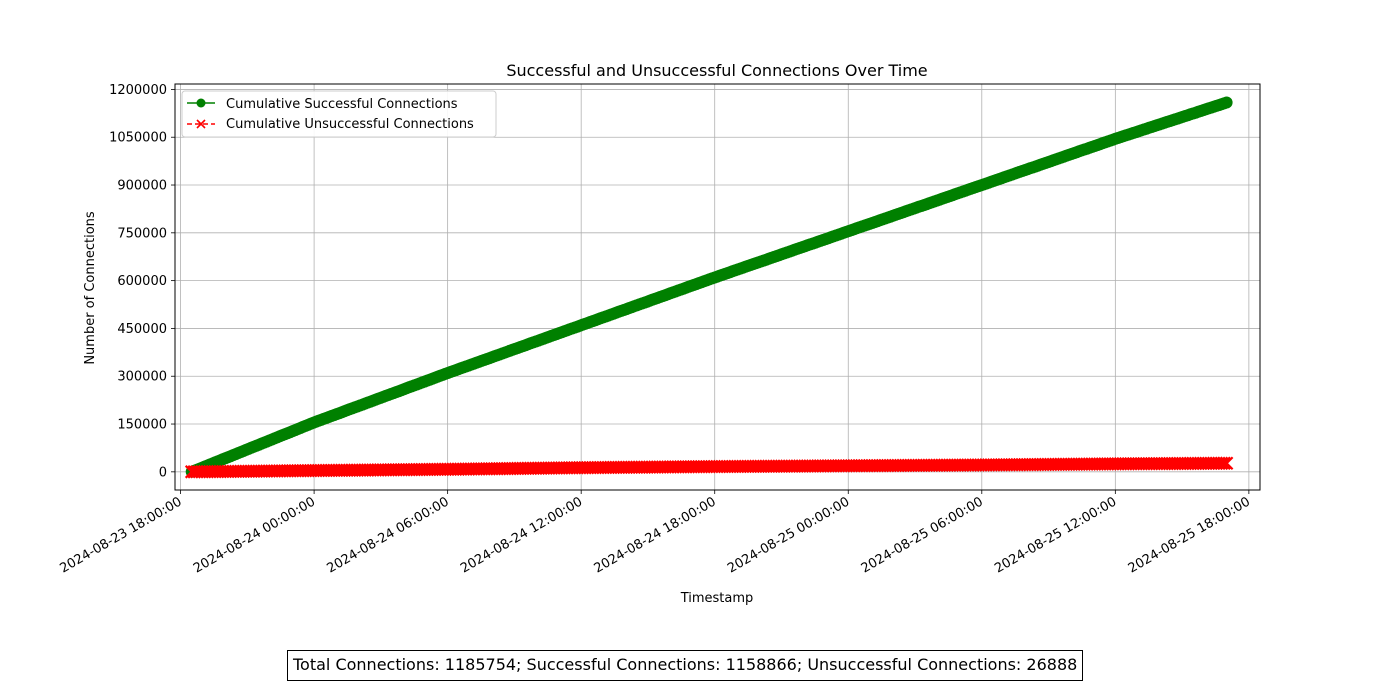 Image resolution: width=1400 pixels, height=700 pixels. Describe the element at coordinates (922, 535) in the screenshot. I see `x-tick-label: 2024-08-25 06:00:00` at that location.